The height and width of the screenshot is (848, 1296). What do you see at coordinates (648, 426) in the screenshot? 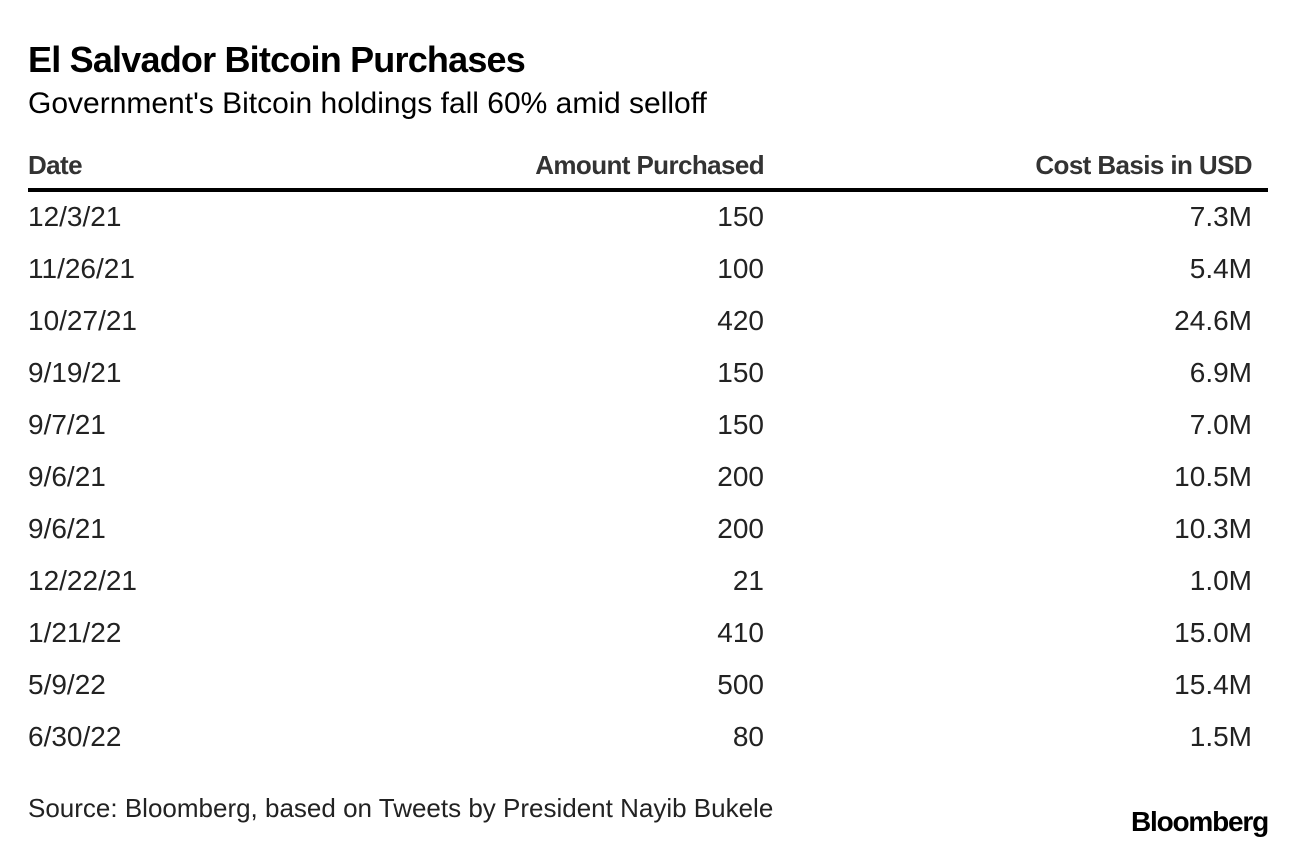
I see `table-row: 9/7/21 150 7.0M` at bounding box center [648, 426].